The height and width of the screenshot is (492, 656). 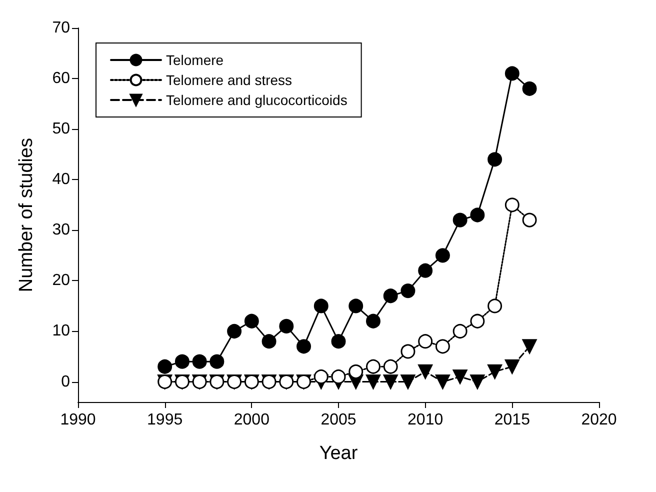 I want to click on y-tick-label: 30, so click(x=61, y=230).